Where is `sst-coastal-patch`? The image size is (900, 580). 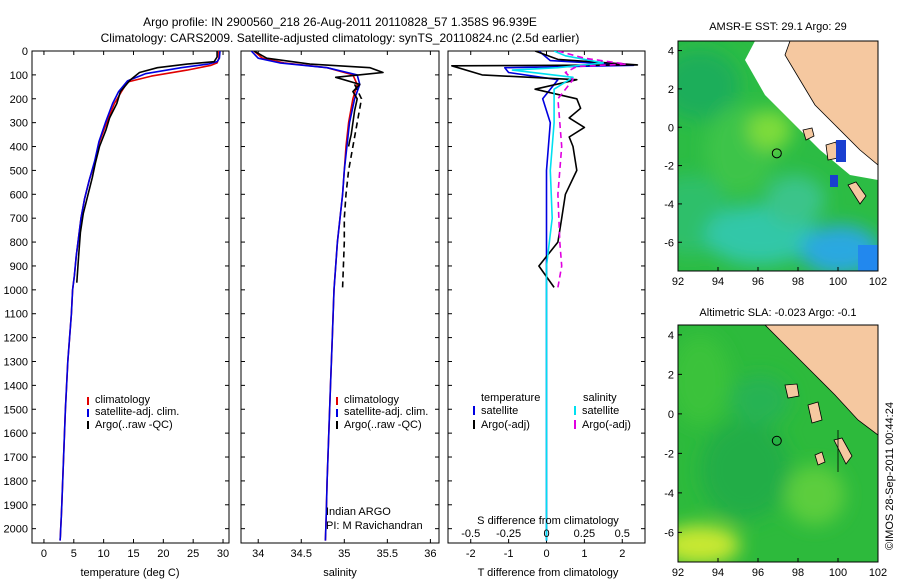 sst-coastal-patch is located at coordinates (841, 151).